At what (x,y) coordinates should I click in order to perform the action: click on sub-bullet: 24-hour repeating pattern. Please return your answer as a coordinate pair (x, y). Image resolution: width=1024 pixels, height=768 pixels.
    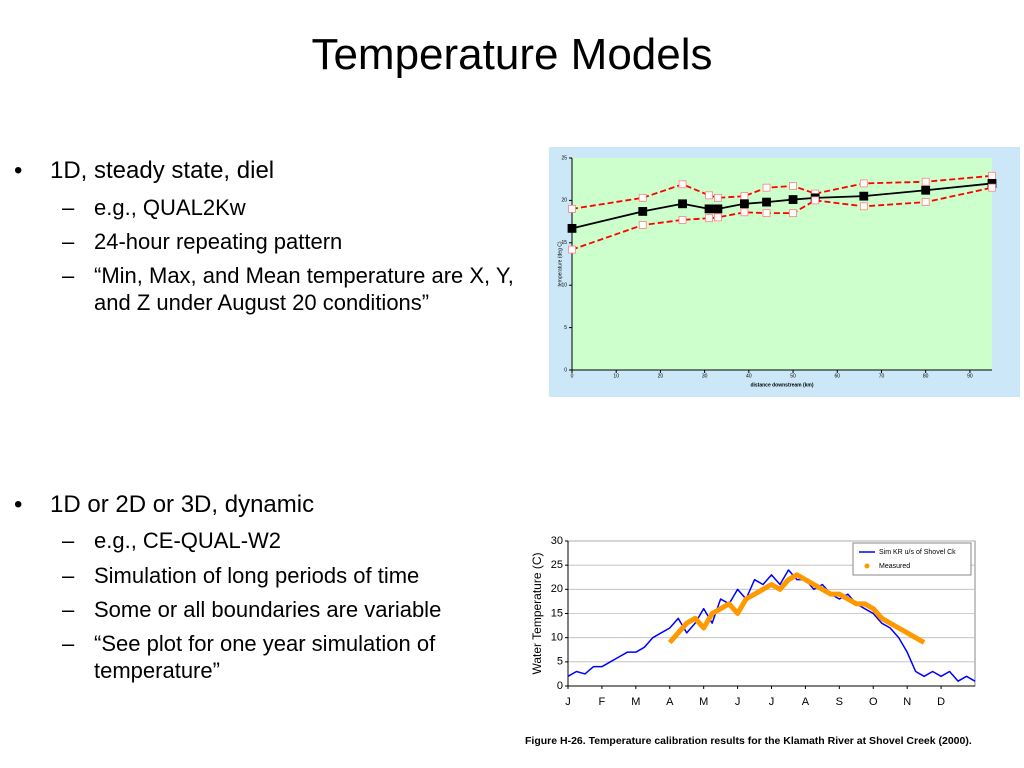
    Looking at the image, I should click on (288, 241).